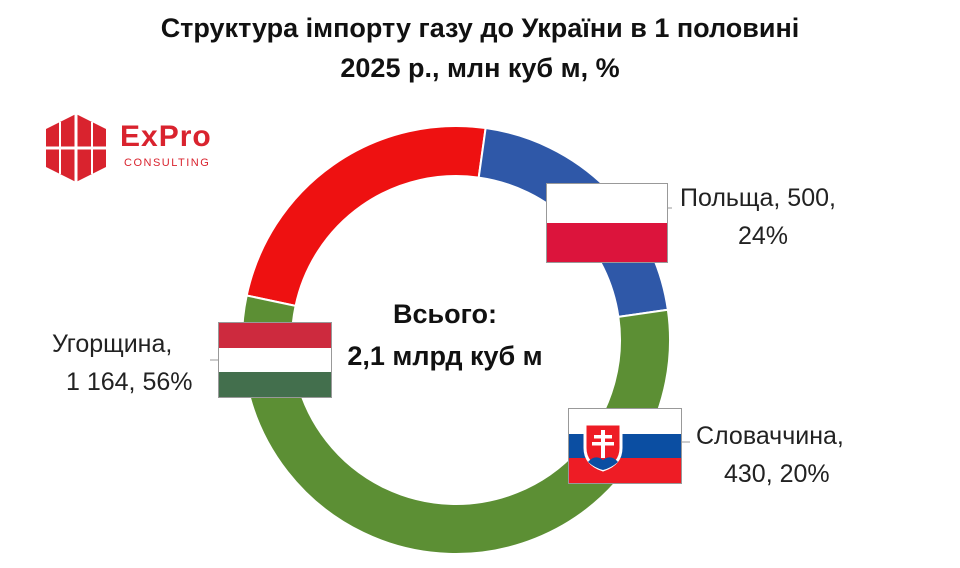  Describe the element at coordinates (480, 68) in the screenshot. I see `title-line-2: 2025 р., млн куб м, %` at that location.